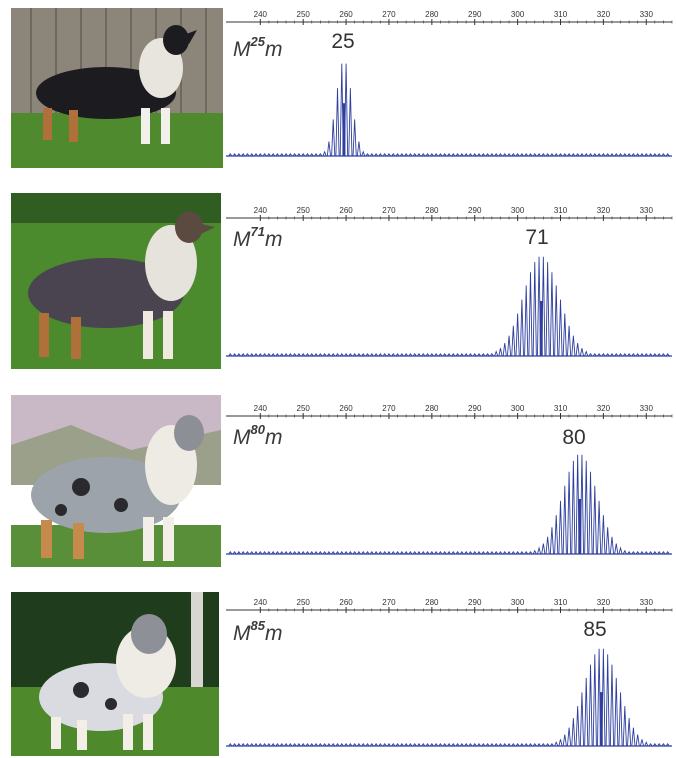 The height and width of the screenshot is (758, 676). Describe the element at coordinates (574, 437) in the screenshot. I see `peak-label-3: 80` at that location.